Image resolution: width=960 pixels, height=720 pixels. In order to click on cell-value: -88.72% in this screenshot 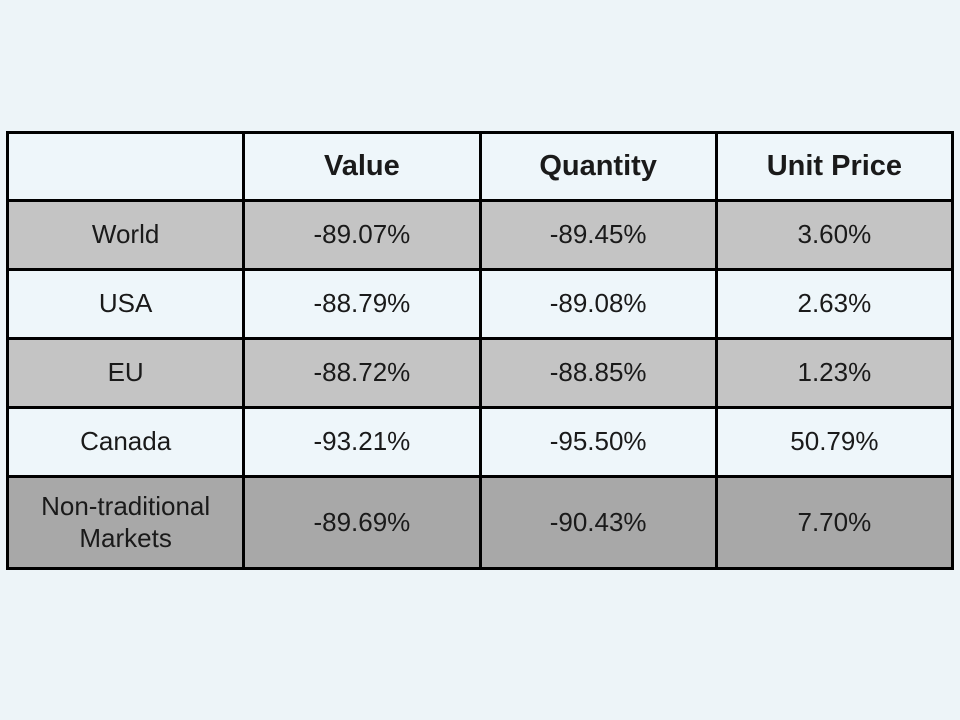, I will do `click(362, 373)`.